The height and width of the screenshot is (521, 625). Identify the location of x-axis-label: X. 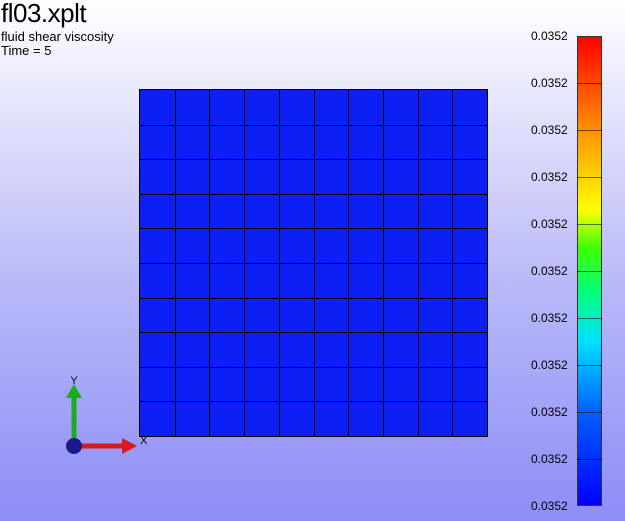
(144, 441).